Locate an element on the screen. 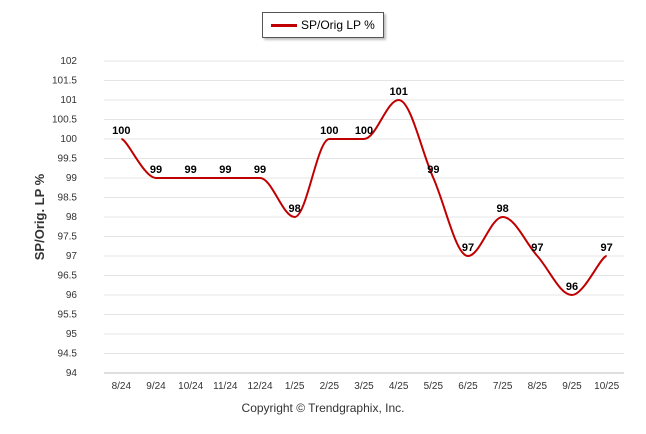 The width and height of the screenshot is (646, 434). legend-label: SP/Orig LP % is located at coordinates (338, 25).